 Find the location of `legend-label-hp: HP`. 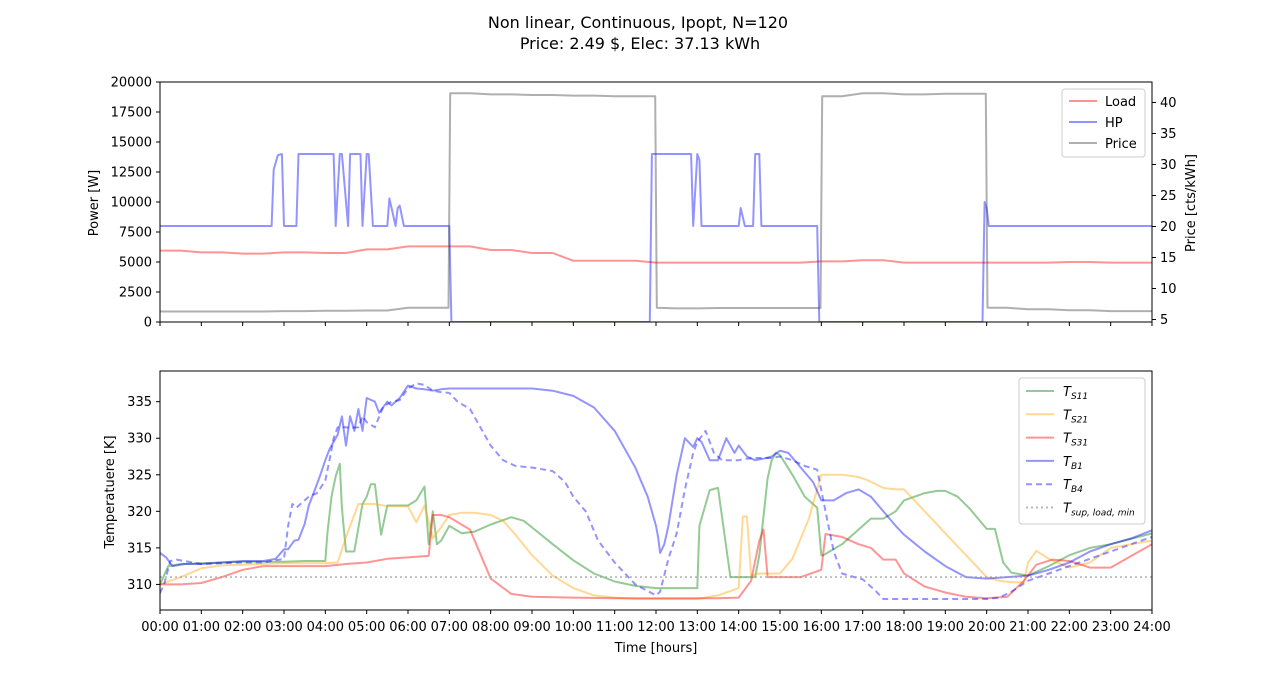

legend-label-hp: HP is located at coordinates (1114, 123).